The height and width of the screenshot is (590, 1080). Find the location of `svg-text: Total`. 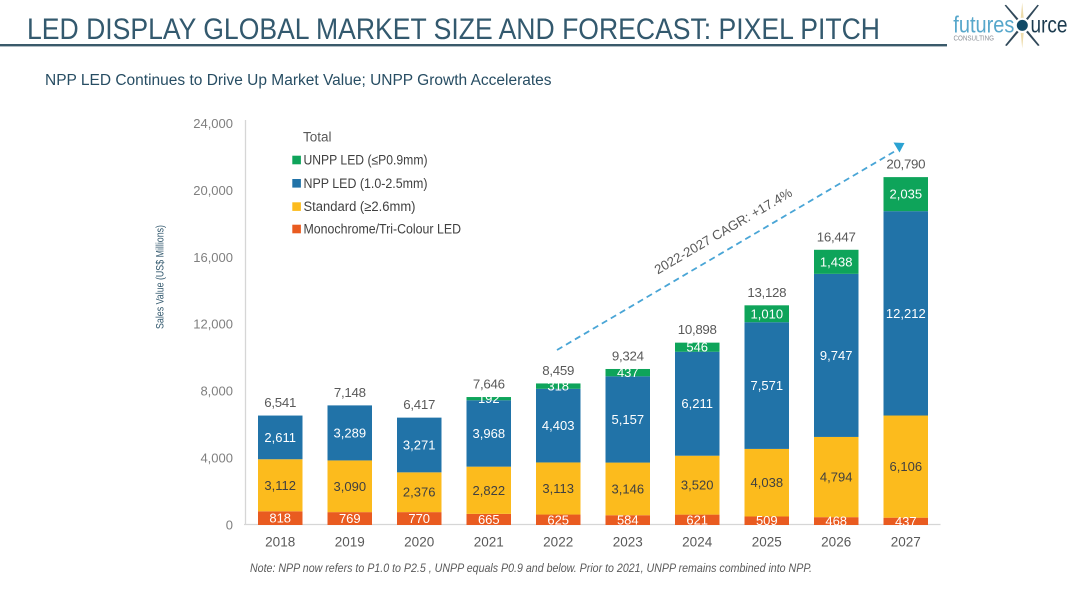

svg-text: Total is located at coordinates (317, 137).